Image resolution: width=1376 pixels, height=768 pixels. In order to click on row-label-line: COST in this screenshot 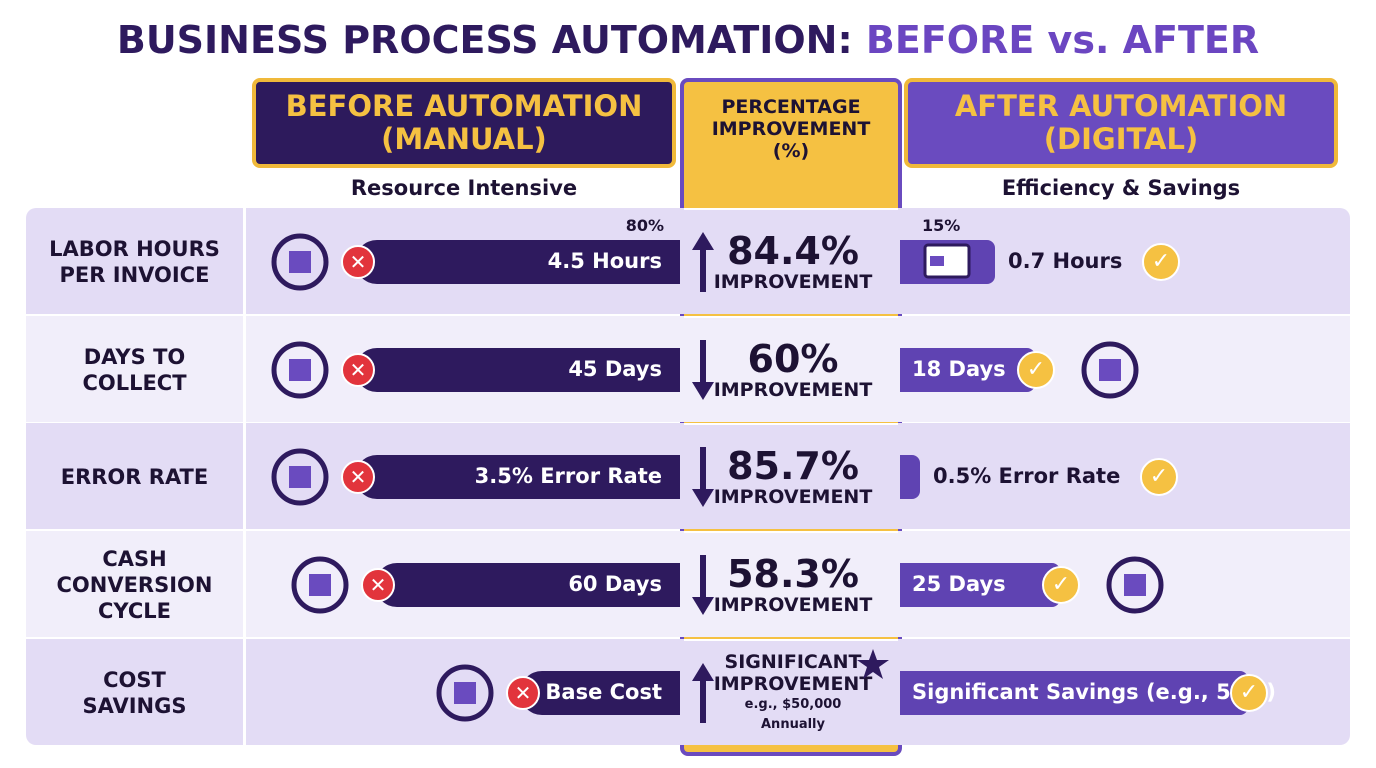, I will do `click(134, 679)`.